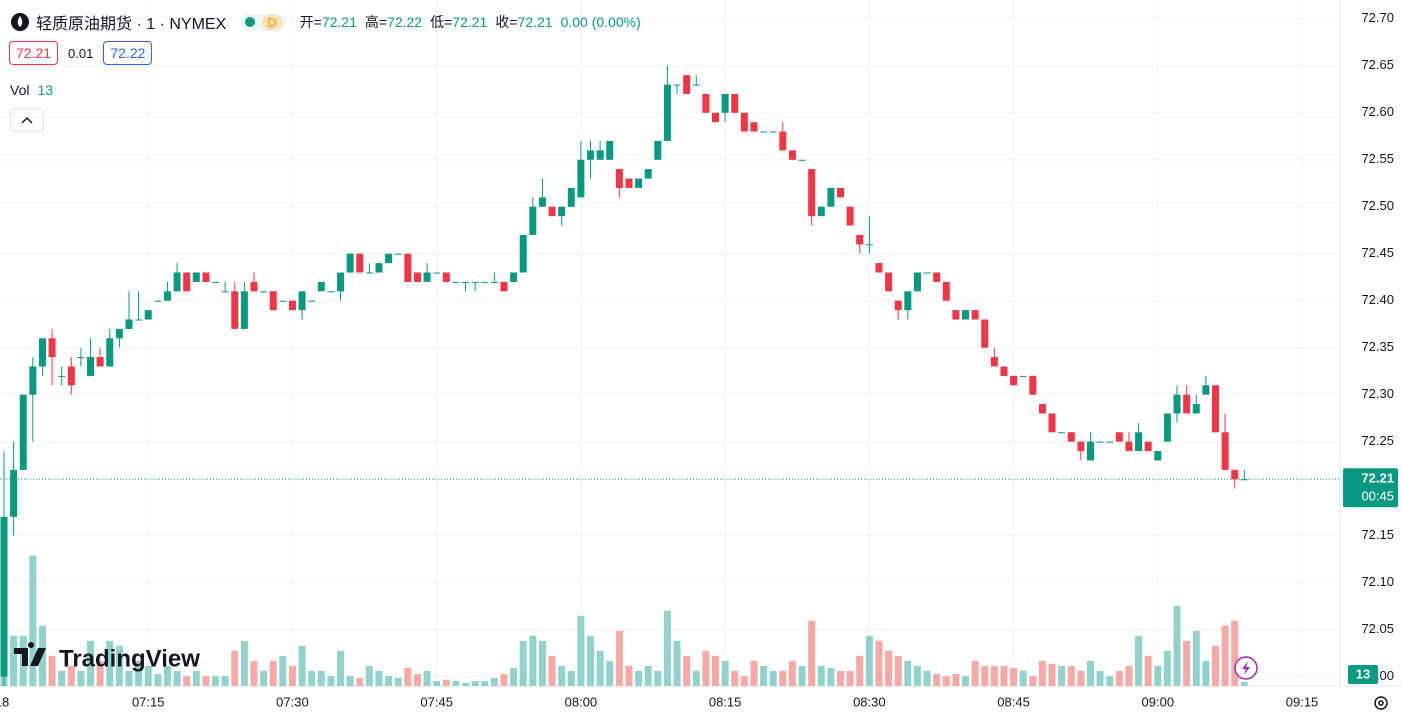 This screenshot has width=1402, height=715. Describe the element at coordinates (1377, 299) in the screenshot. I see `y-tick-label: 72.40` at that location.